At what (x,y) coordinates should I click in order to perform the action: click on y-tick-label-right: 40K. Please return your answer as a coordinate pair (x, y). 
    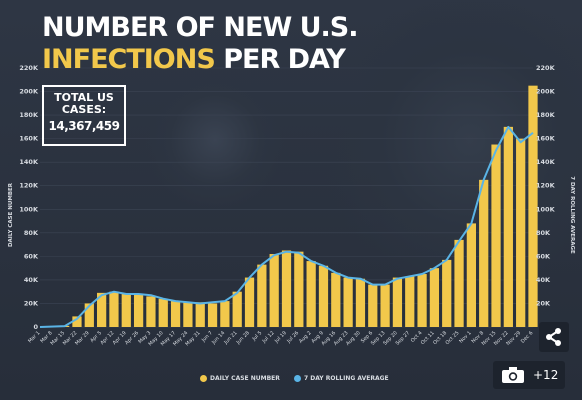
    Looking at the image, I should click on (543, 280).